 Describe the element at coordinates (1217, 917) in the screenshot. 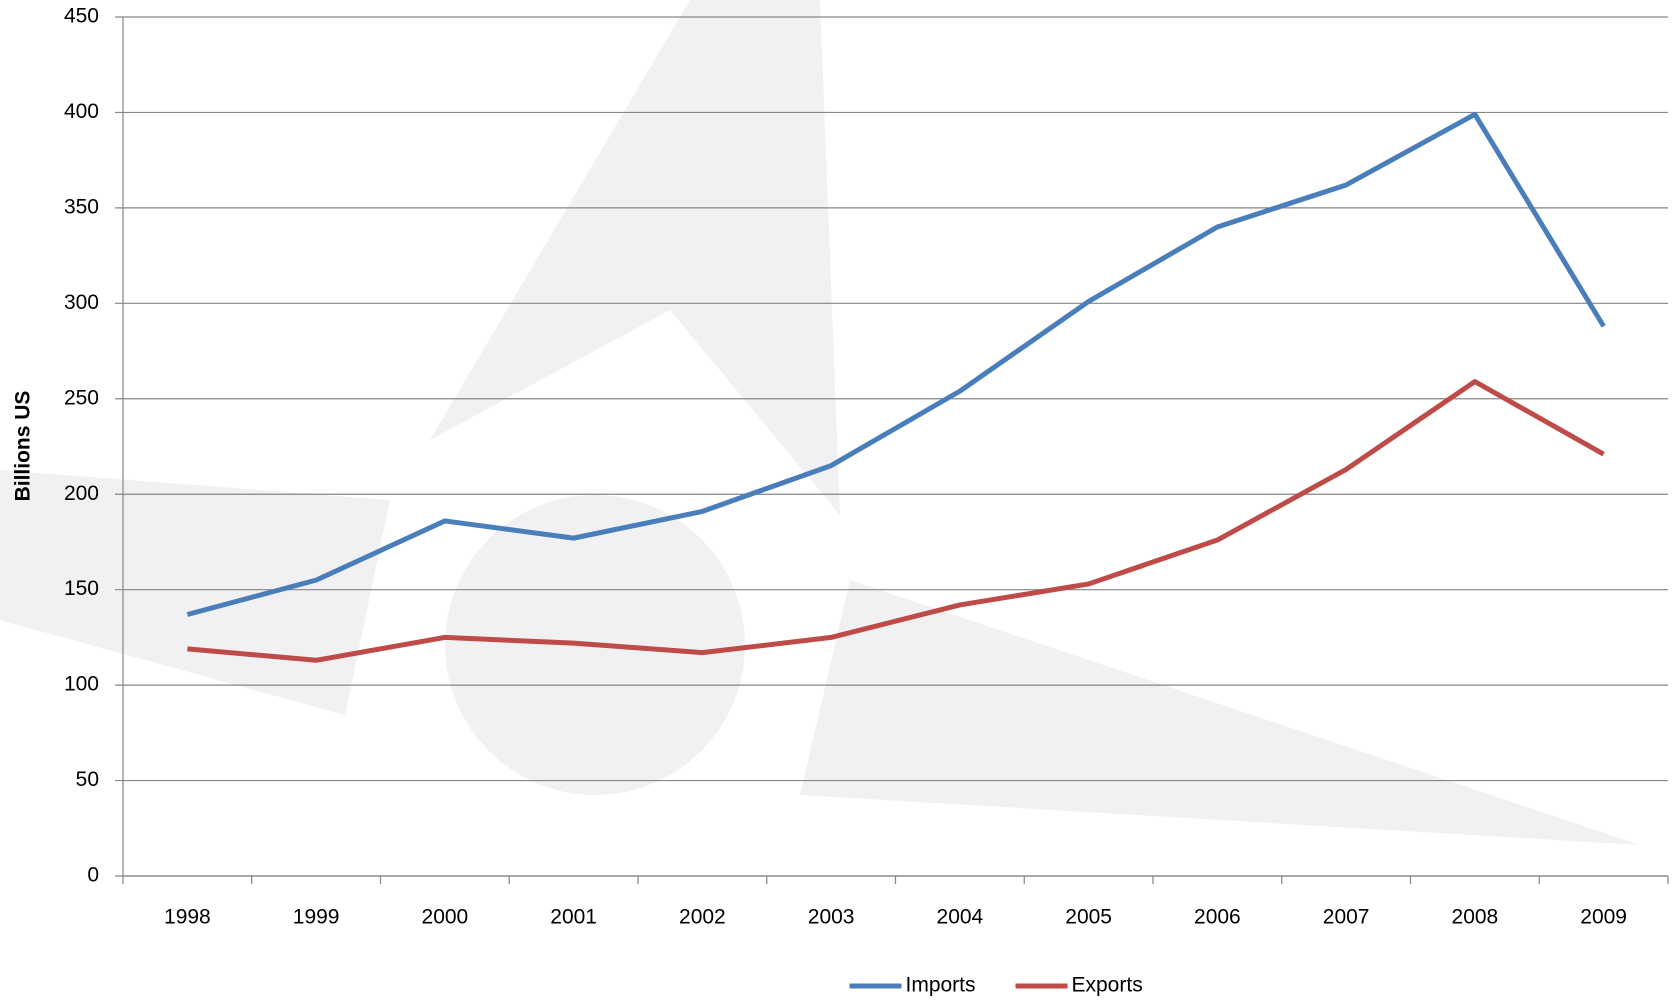

I see `x-tick-label: 2006` at that location.